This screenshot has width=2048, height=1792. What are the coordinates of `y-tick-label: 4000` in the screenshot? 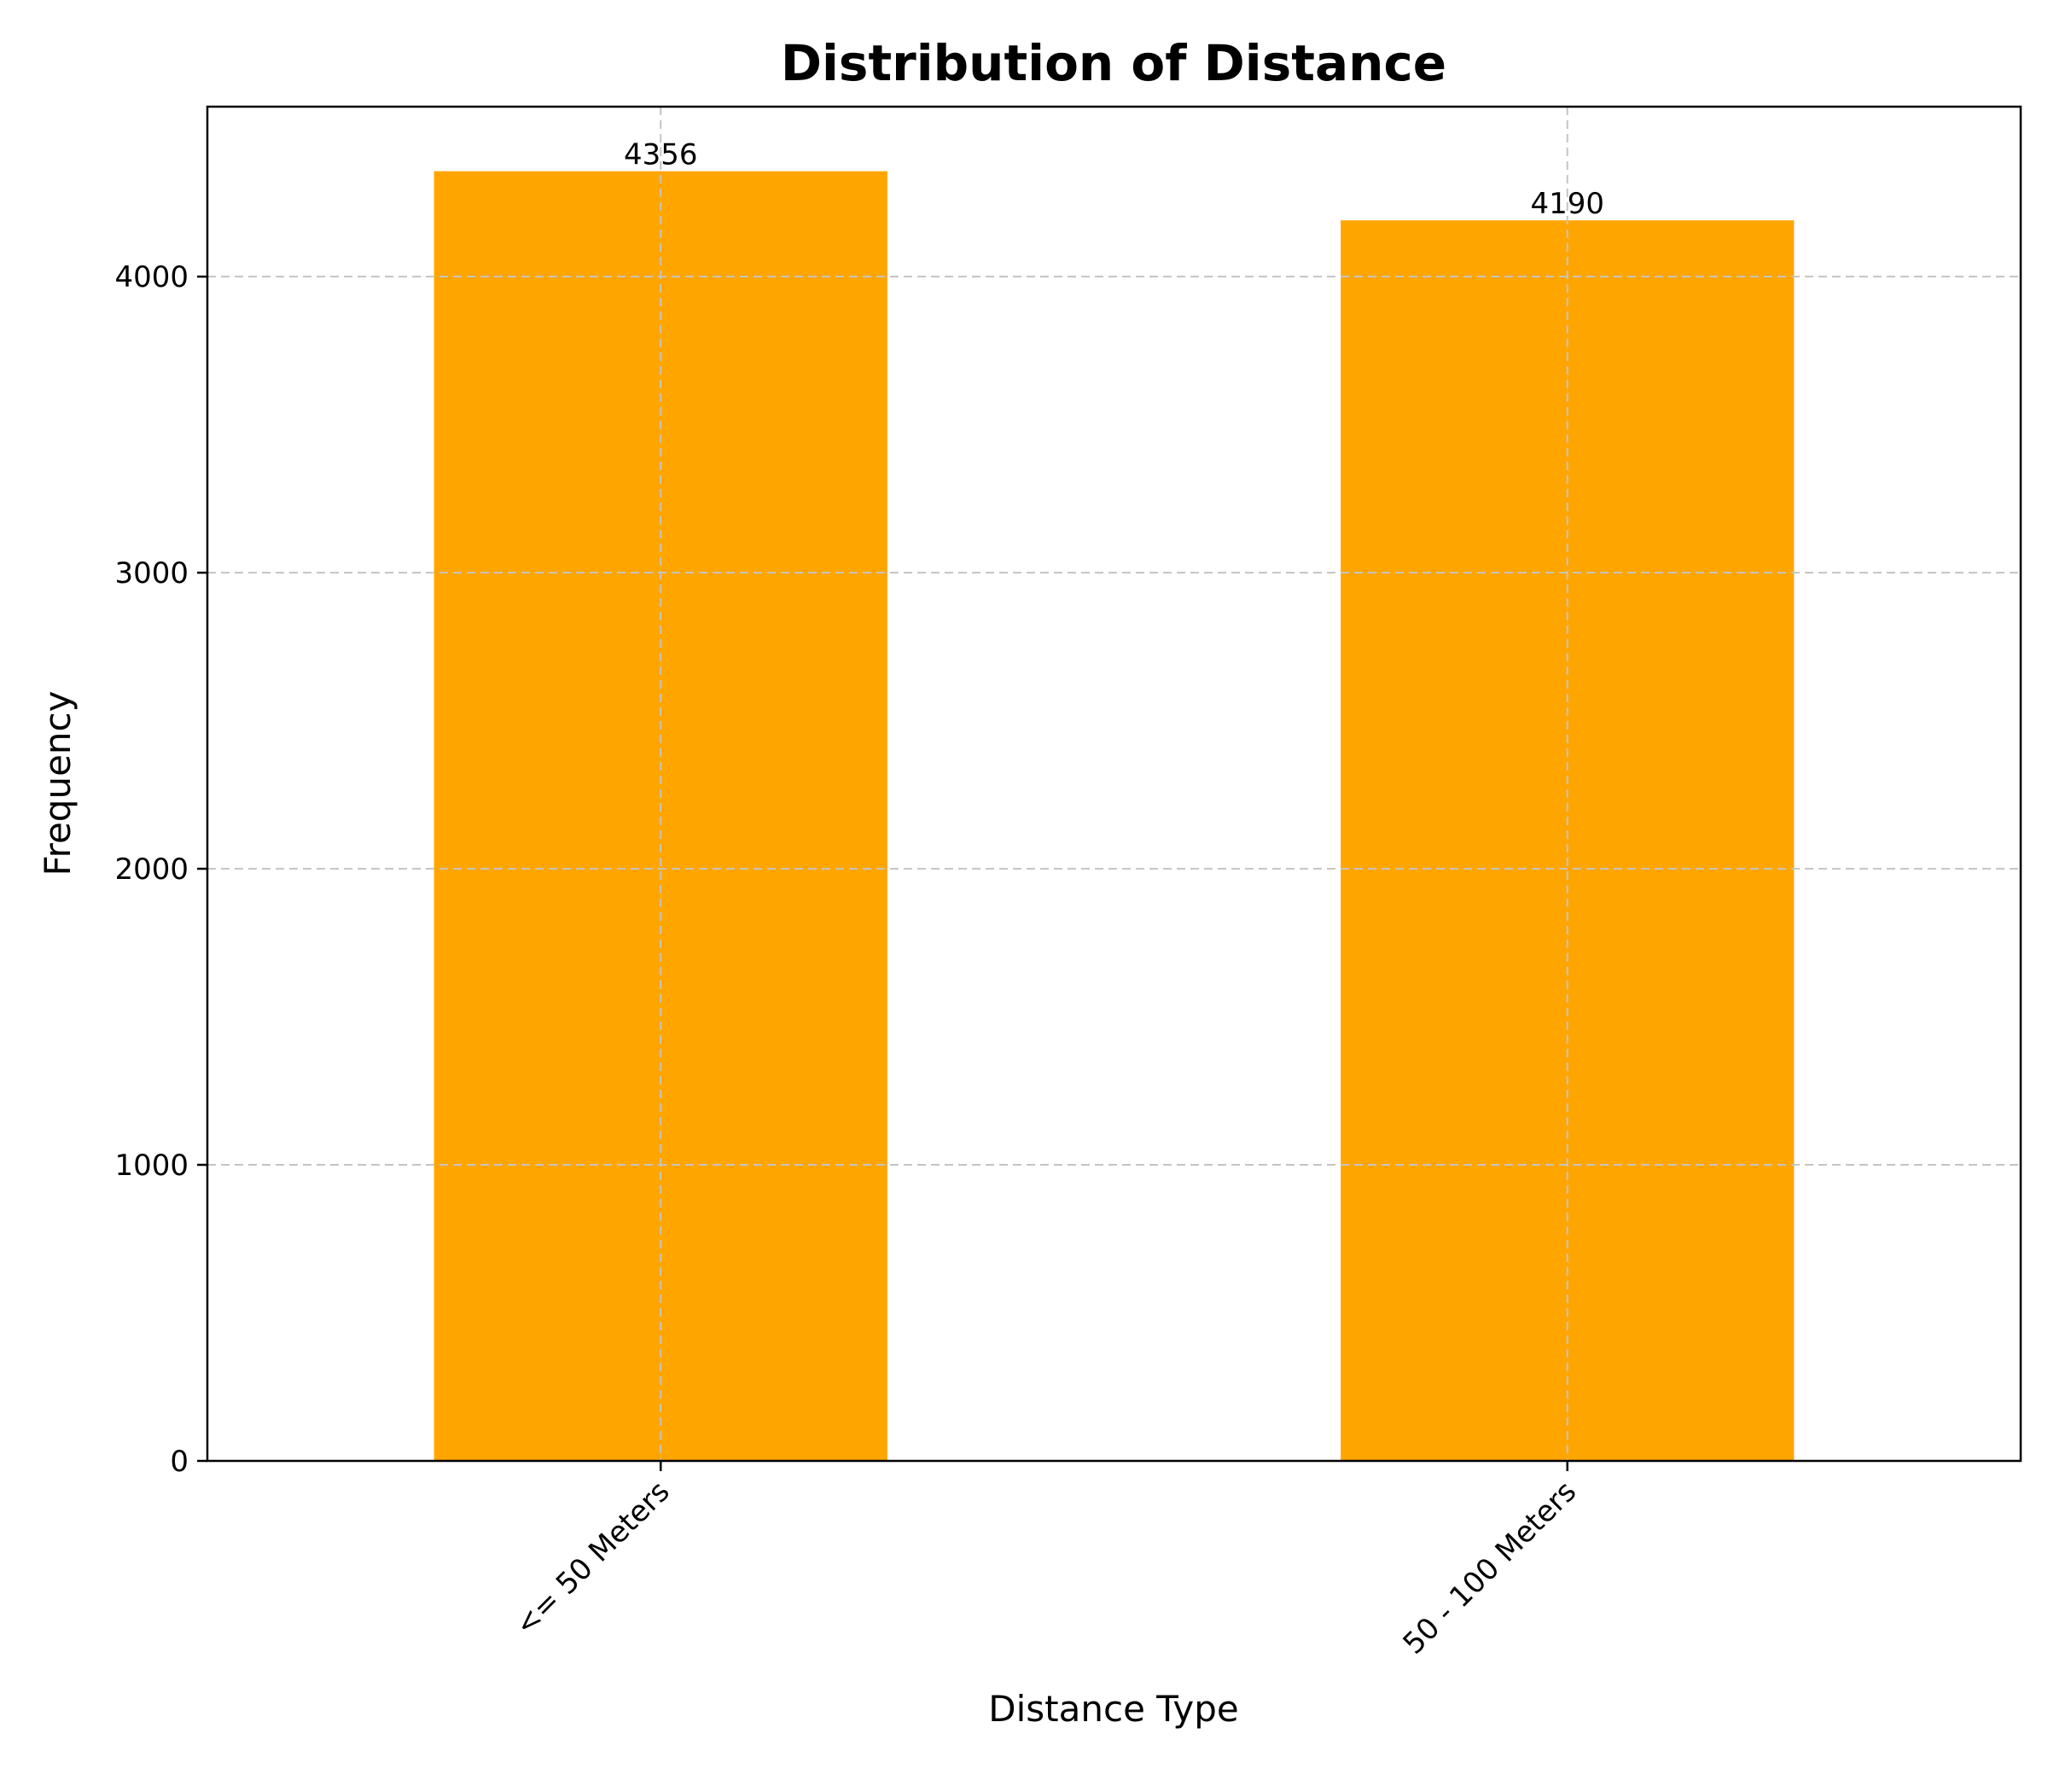 It's located at (151, 277).